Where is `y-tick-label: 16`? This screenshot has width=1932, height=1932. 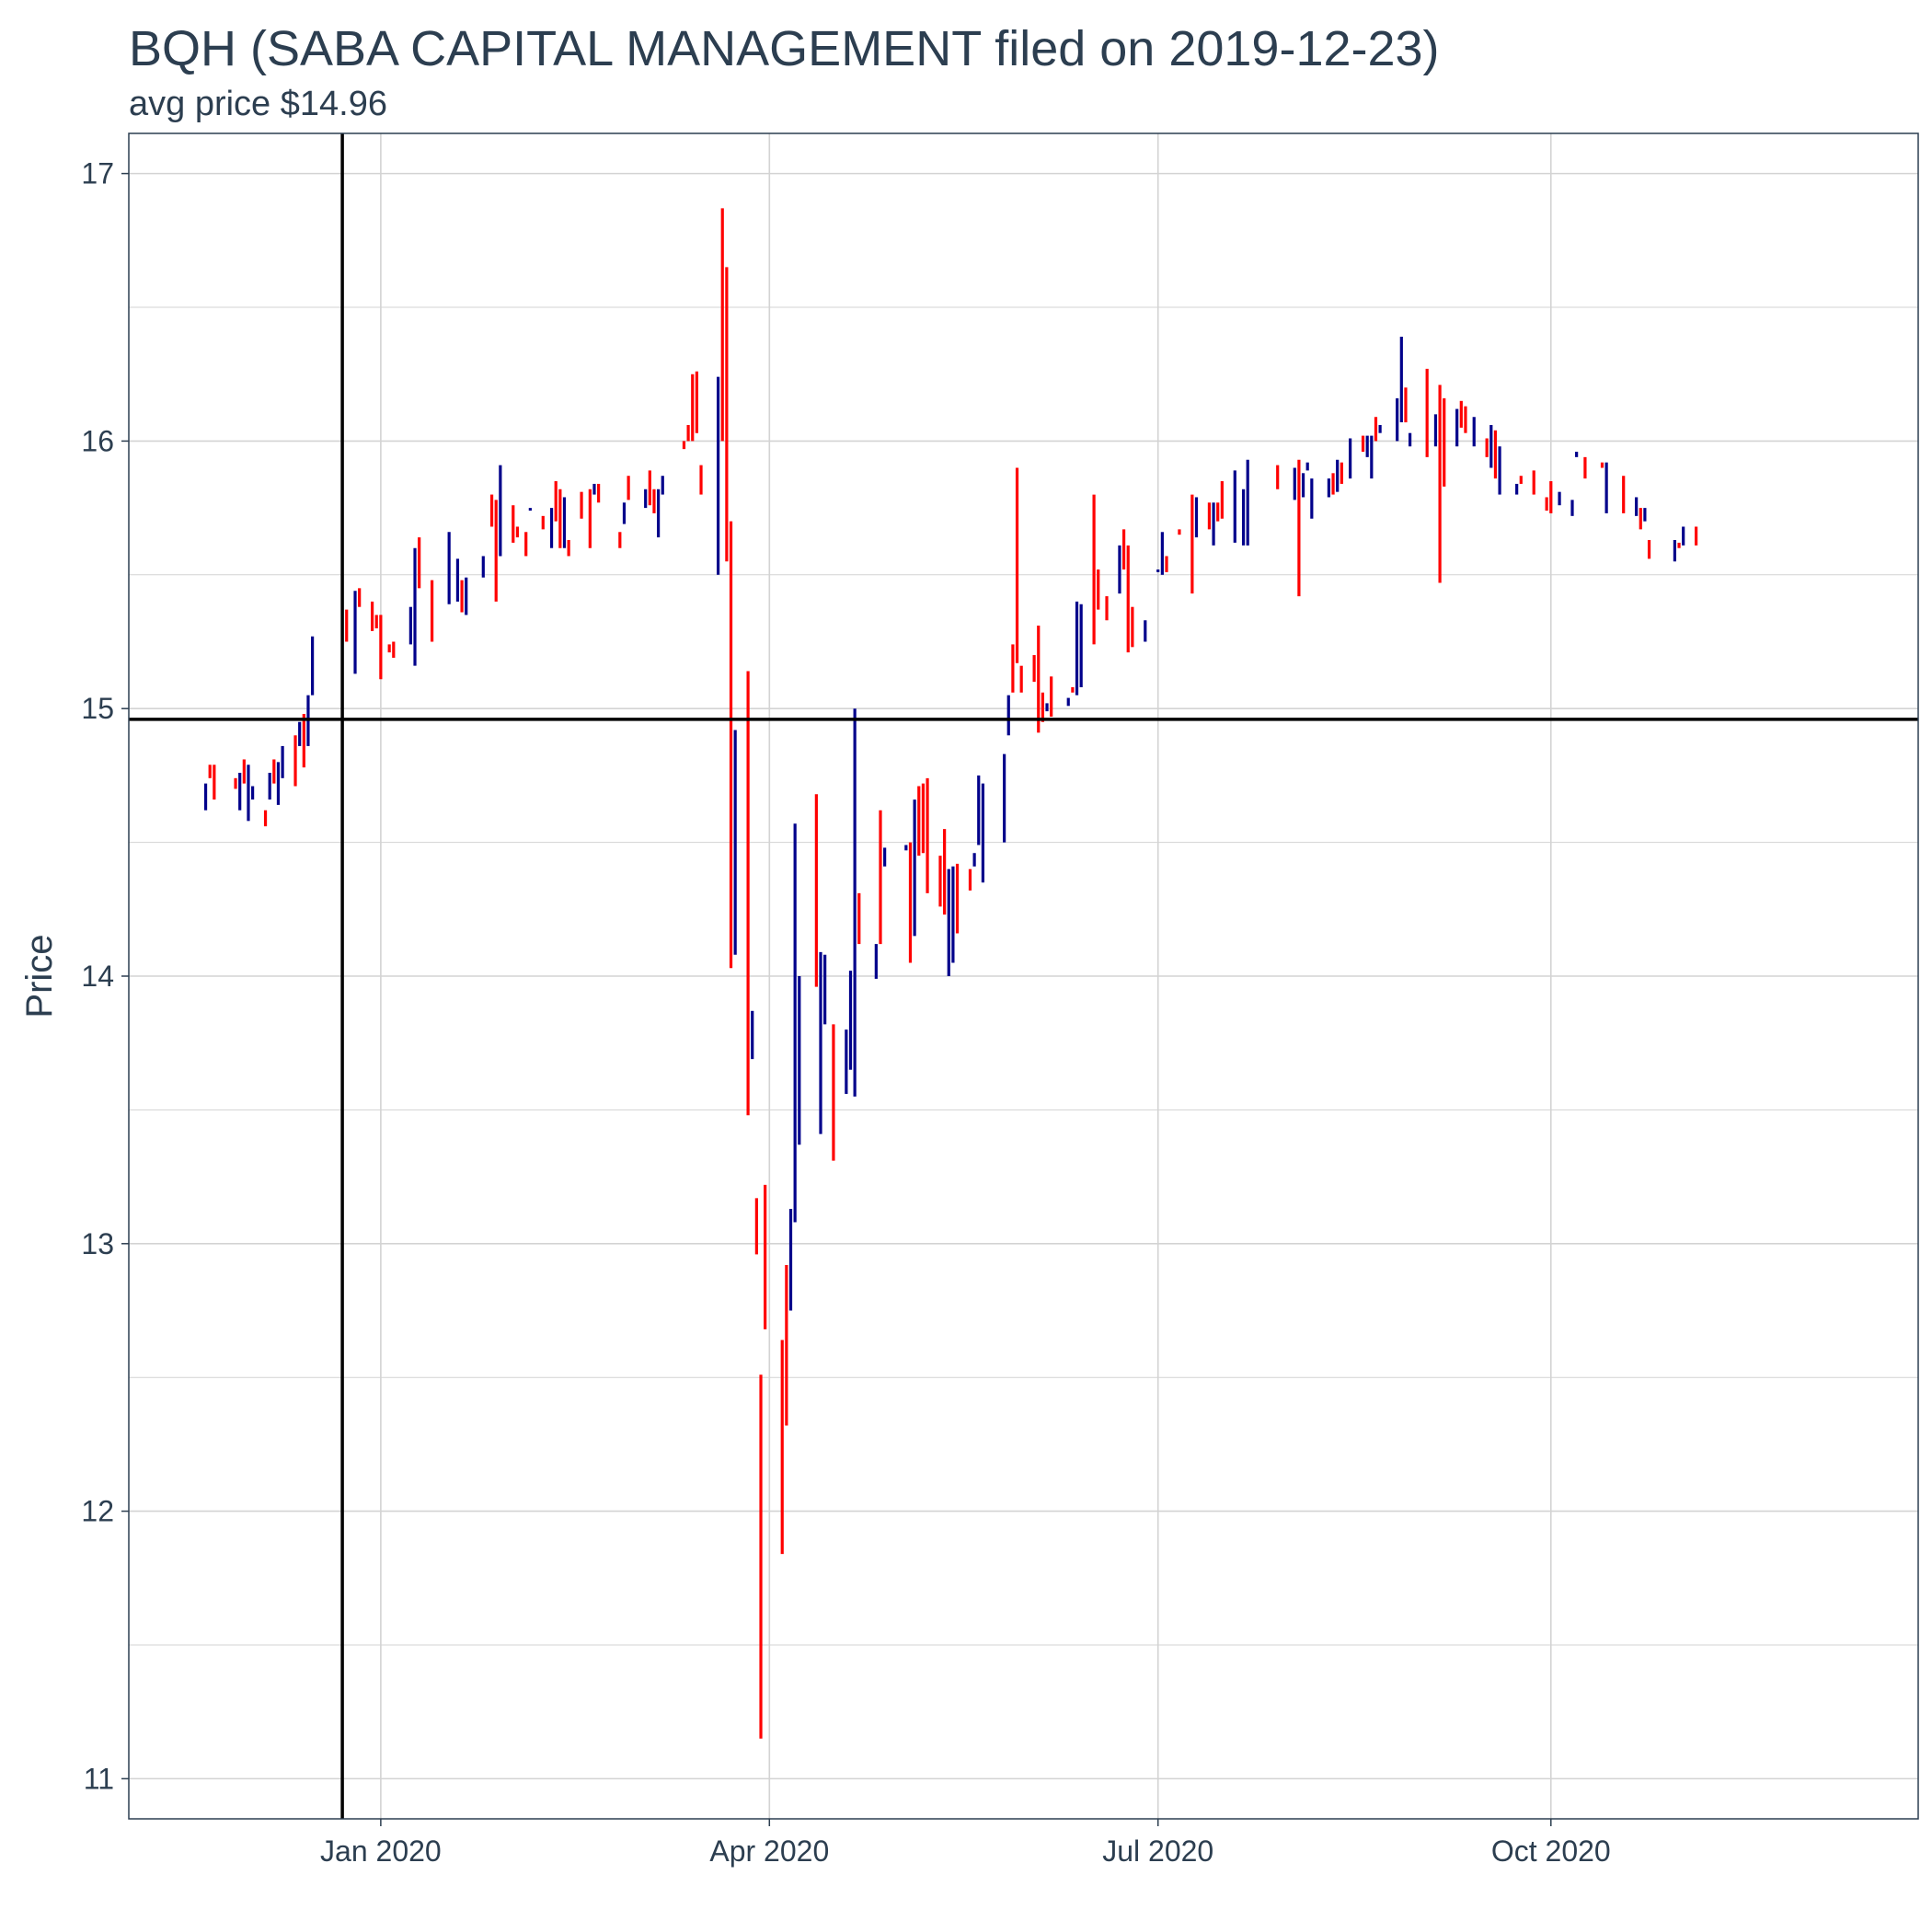
y-tick-label: 16 is located at coordinates (97, 440).